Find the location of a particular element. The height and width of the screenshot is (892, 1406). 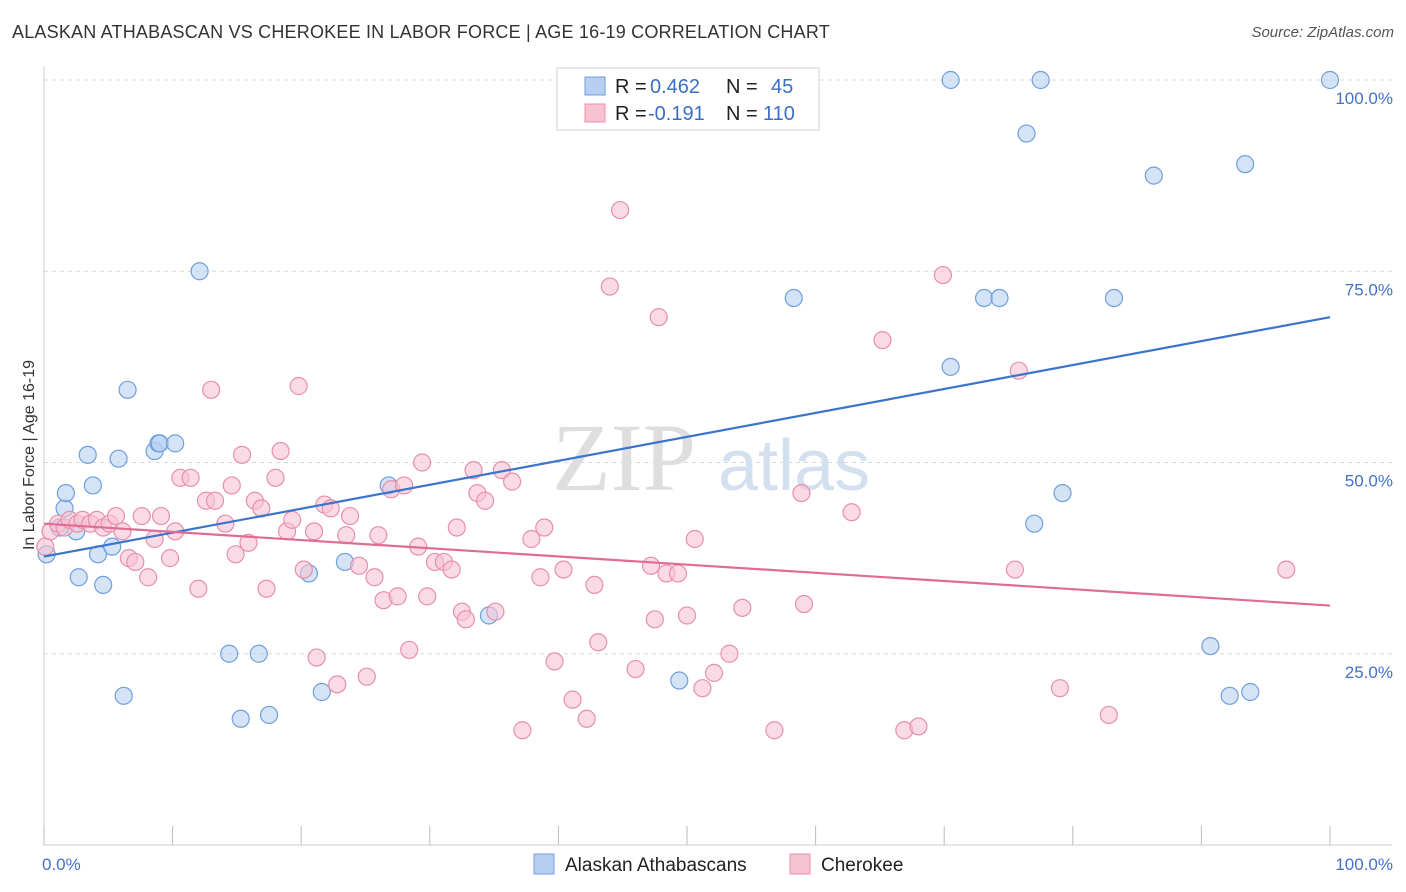

legend-r-value-1: 0.462 is located at coordinates (675, 87).